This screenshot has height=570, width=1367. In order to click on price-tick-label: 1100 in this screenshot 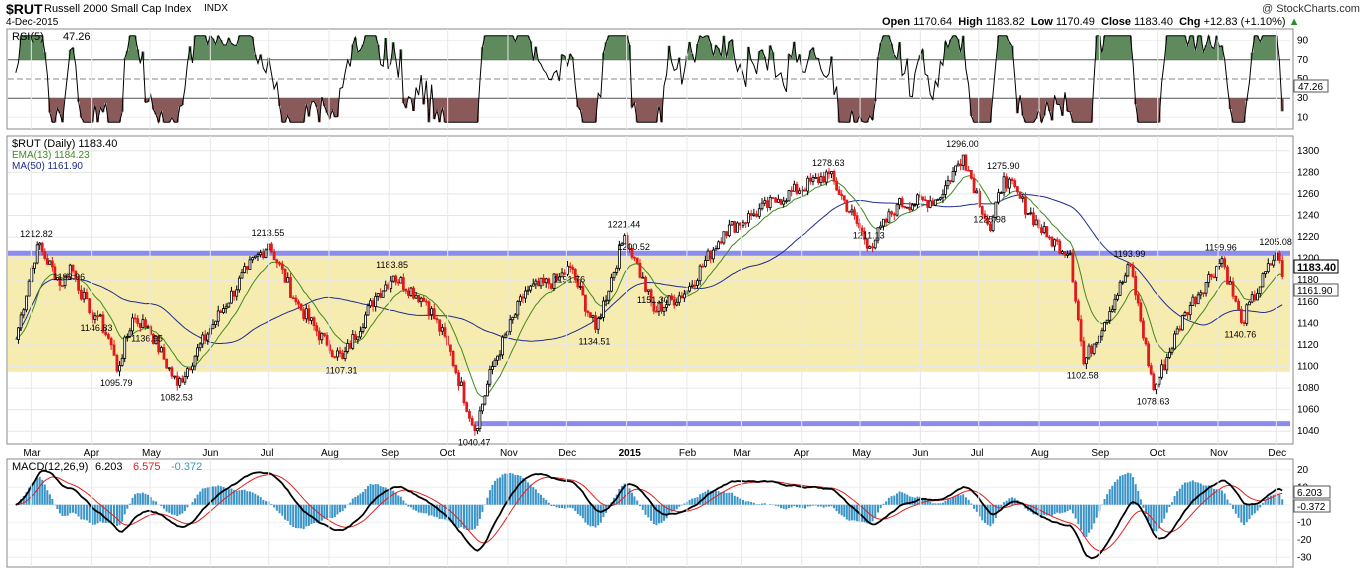, I will do `click(1308, 367)`.